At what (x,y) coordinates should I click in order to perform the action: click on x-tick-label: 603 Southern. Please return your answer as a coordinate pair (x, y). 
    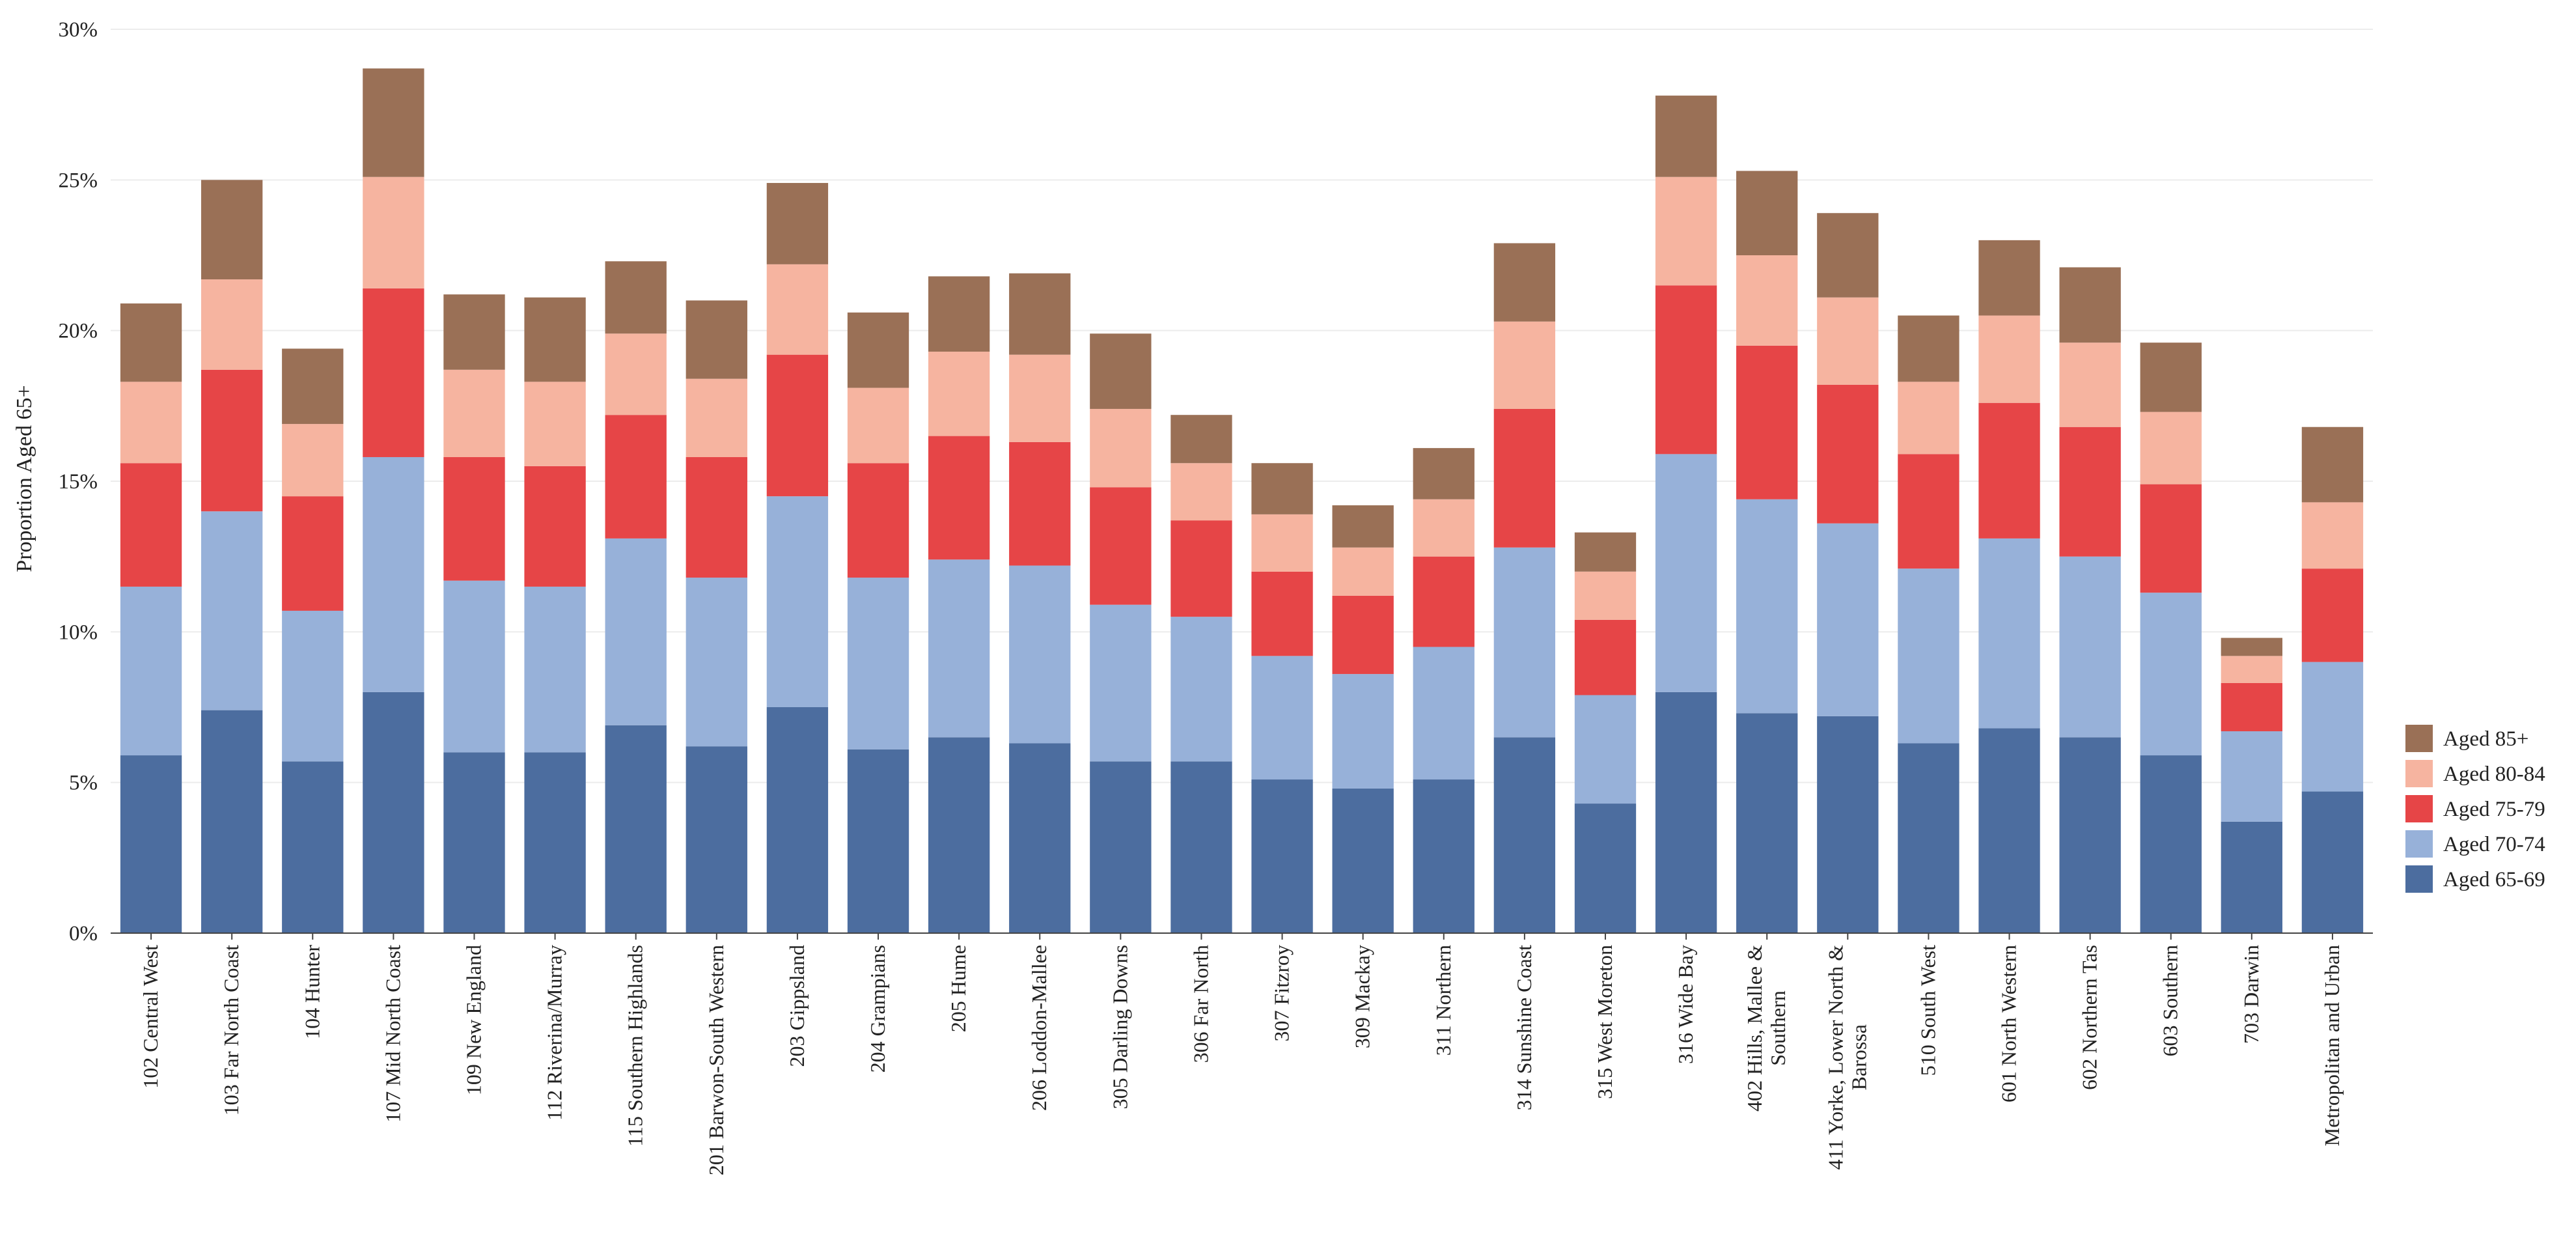
    Looking at the image, I should click on (2170, 1001).